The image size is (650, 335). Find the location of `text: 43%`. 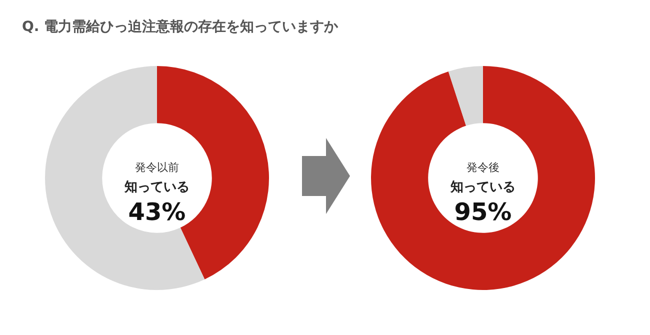

text: 43% is located at coordinates (157, 212).